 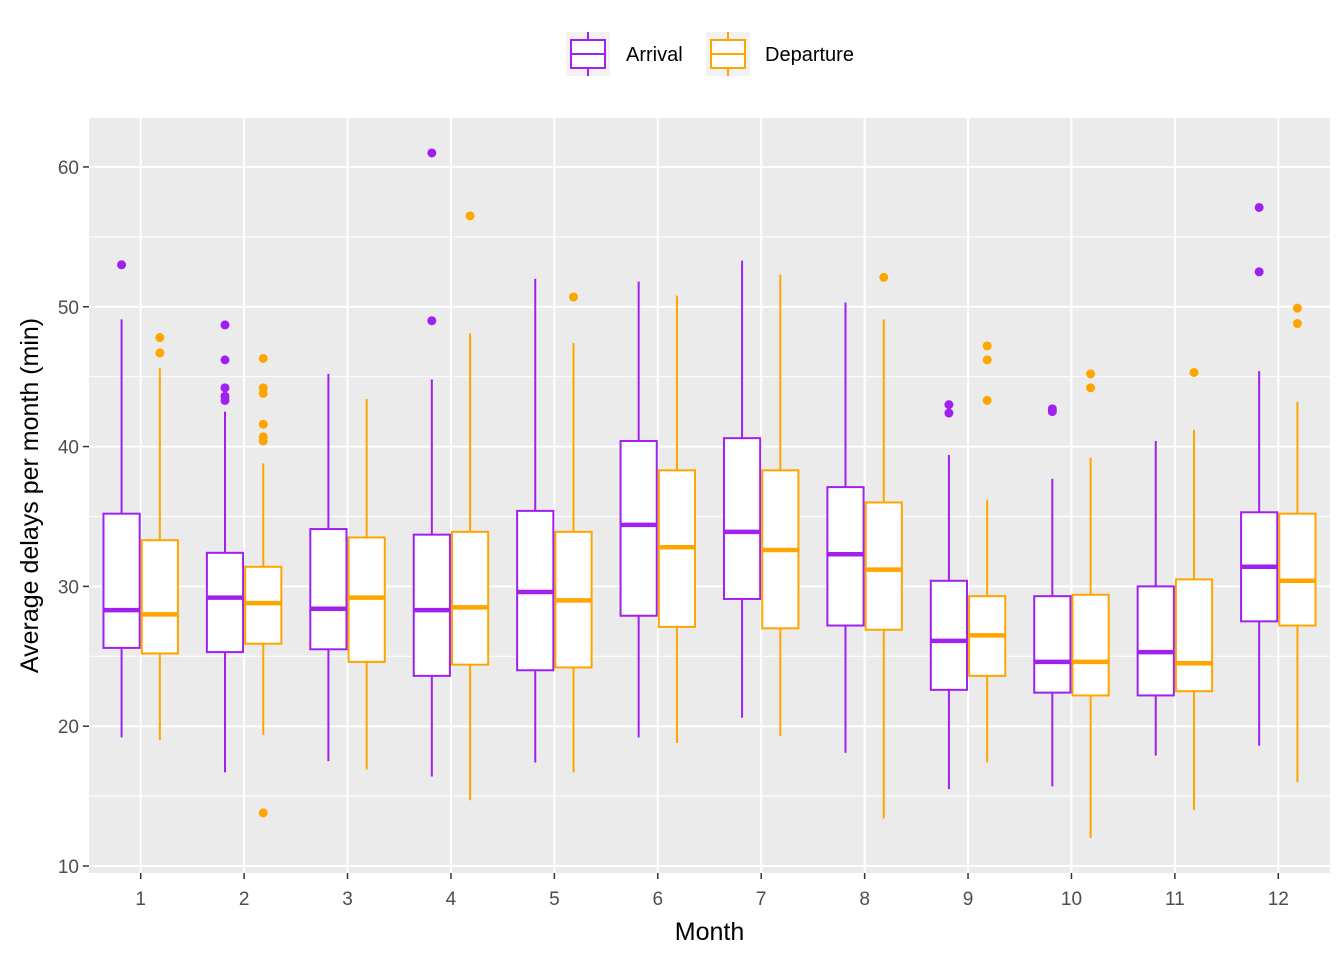 I want to click on x-tick-label: 6, so click(x=658, y=899).